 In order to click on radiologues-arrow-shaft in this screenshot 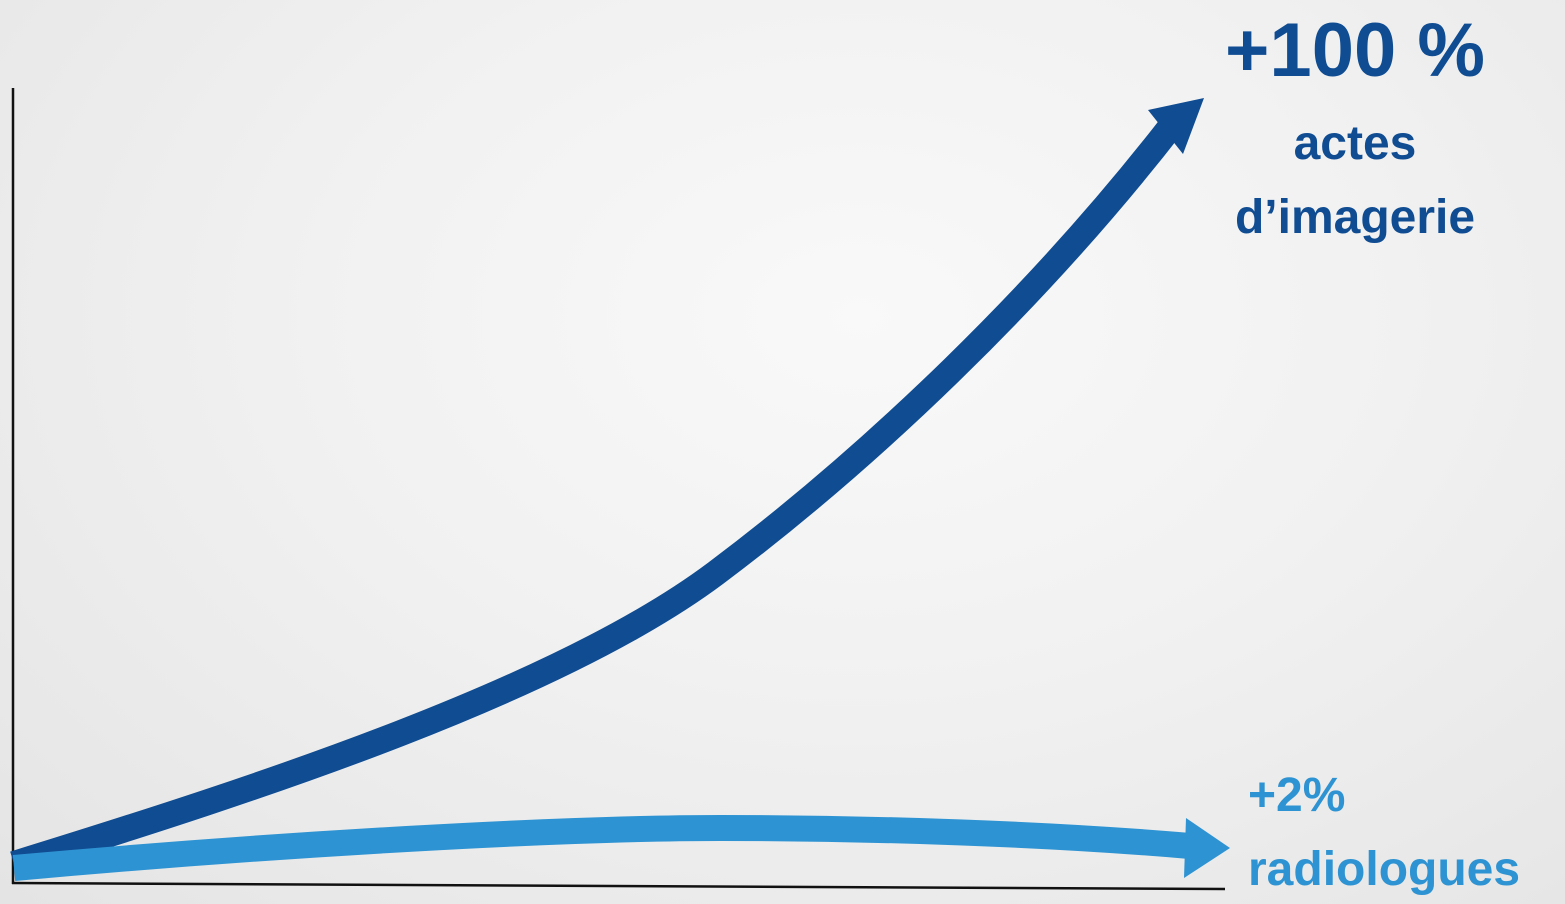, I will do `click(602, 847)`.